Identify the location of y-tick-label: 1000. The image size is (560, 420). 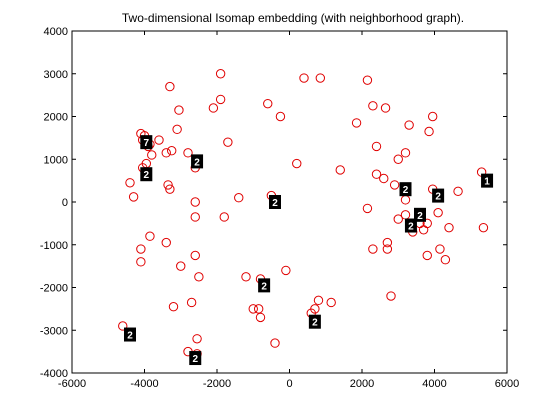
(56, 160).